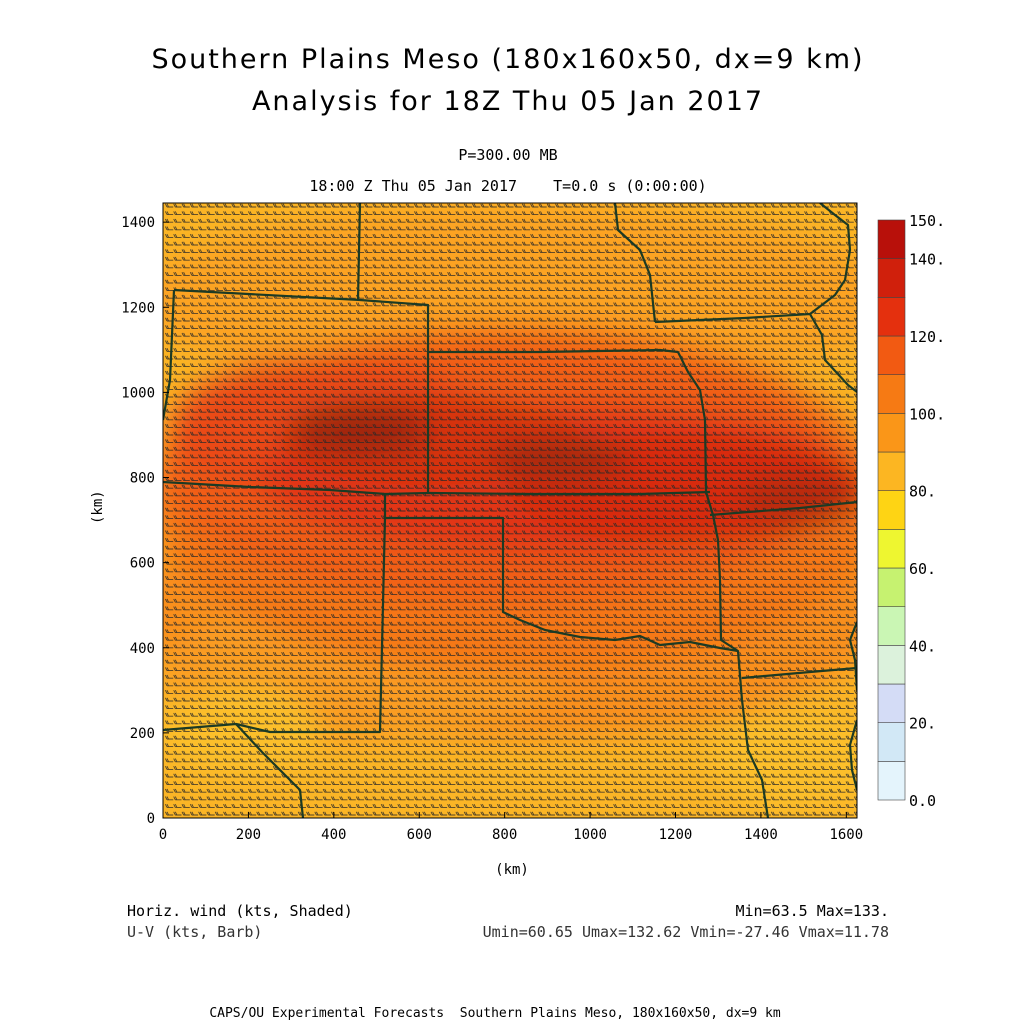 The height and width of the screenshot is (1022, 1022). What do you see at coordinates (922, 801) in the screenshot?
I see `colorbar-label: 0.0` at bounding box center [922, 801].